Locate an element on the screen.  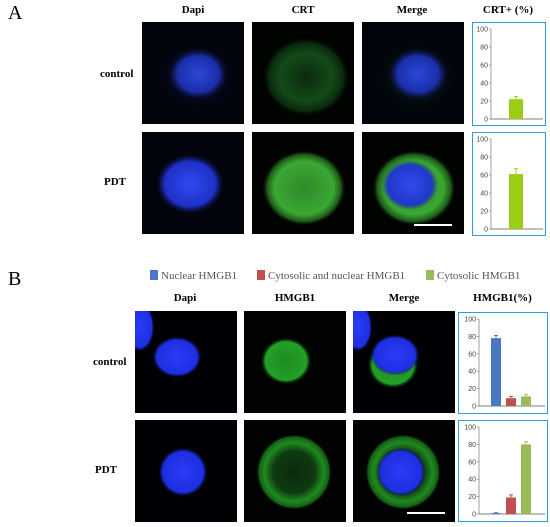
micrograph-b-pdt-dapi is located at coordinates (186, 471).